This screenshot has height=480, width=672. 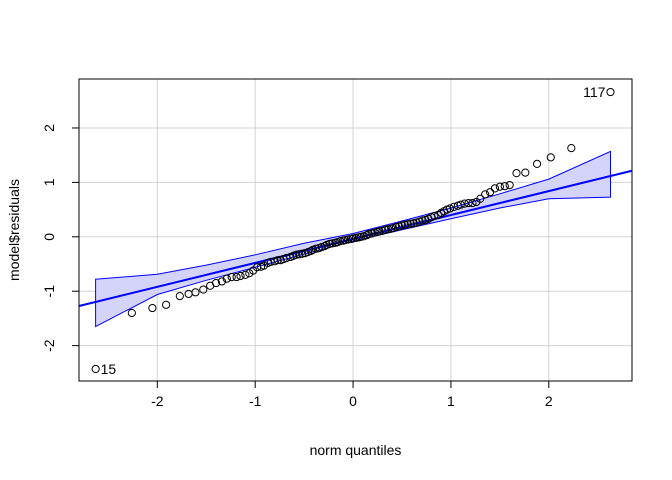 I want to click on y-tick-label: -1, so click(x=49, y=291).